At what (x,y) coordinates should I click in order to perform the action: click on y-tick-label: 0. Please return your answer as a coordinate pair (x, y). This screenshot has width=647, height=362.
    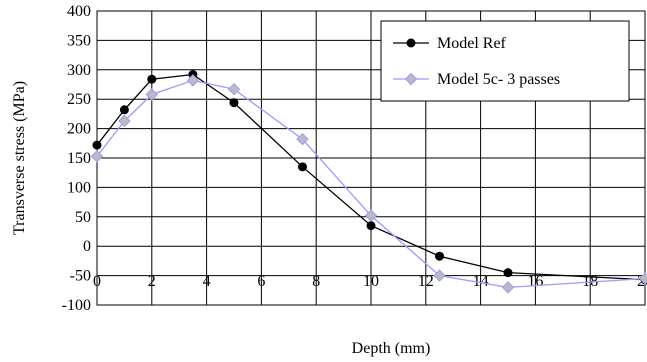
    Looking at the image, I should click on (87, 246).